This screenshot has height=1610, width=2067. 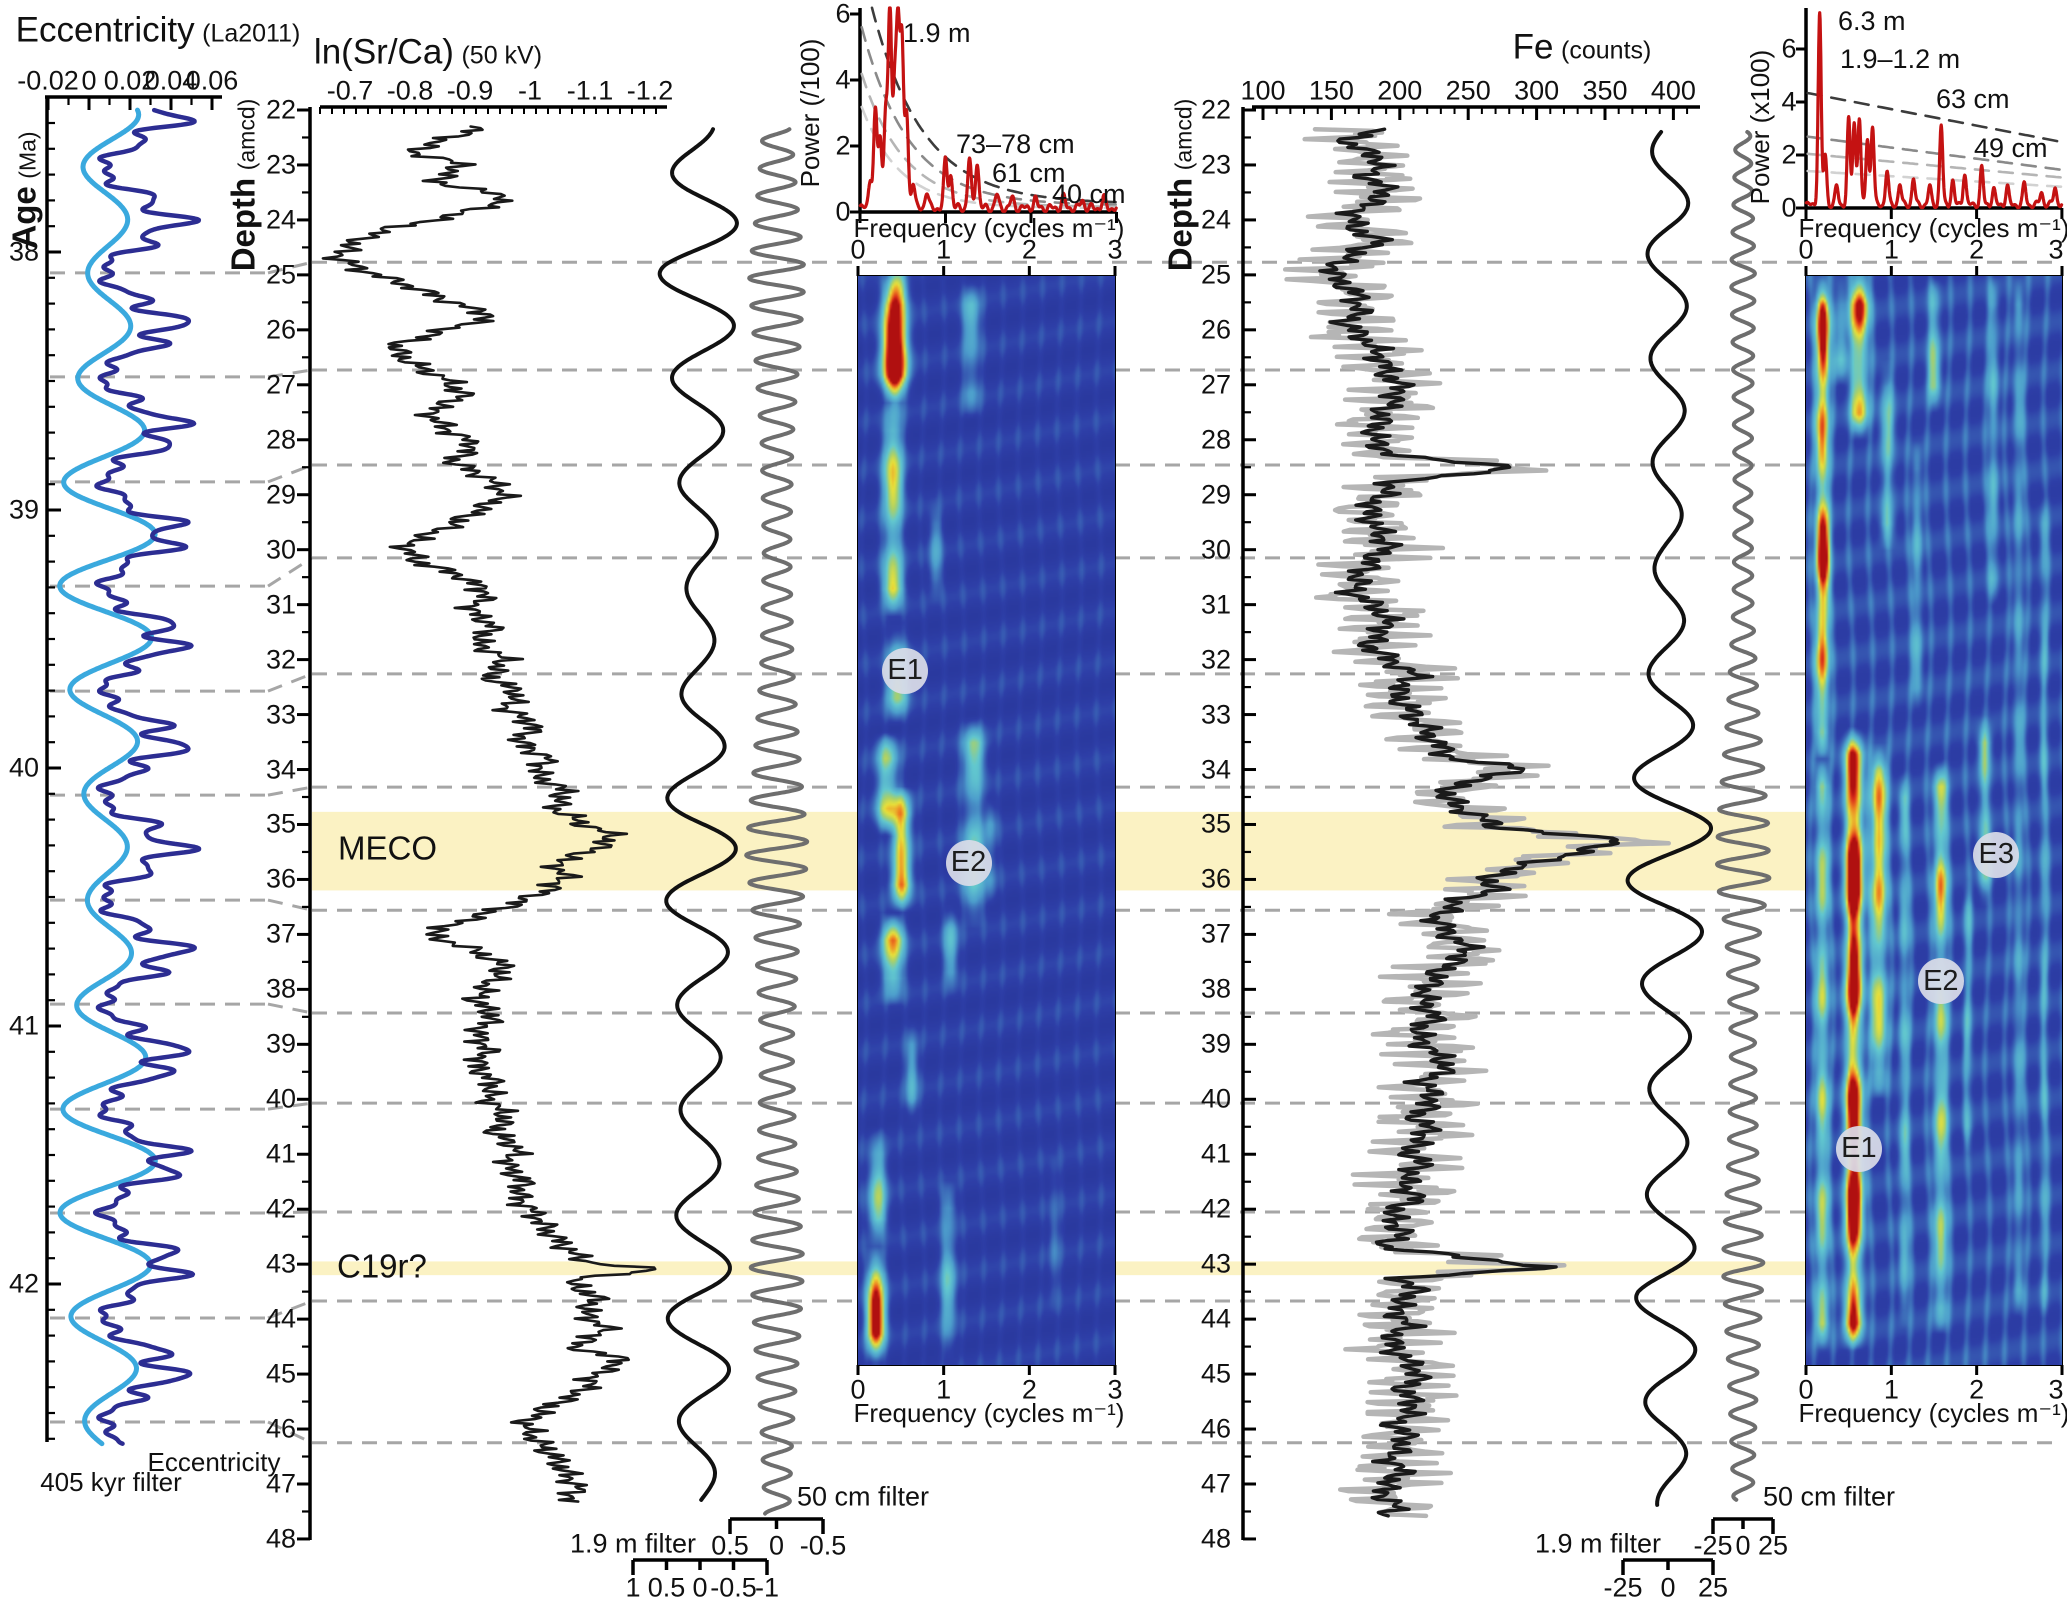 I want to click on depth-unit-left: (amcd), so click(x=246, y=134).